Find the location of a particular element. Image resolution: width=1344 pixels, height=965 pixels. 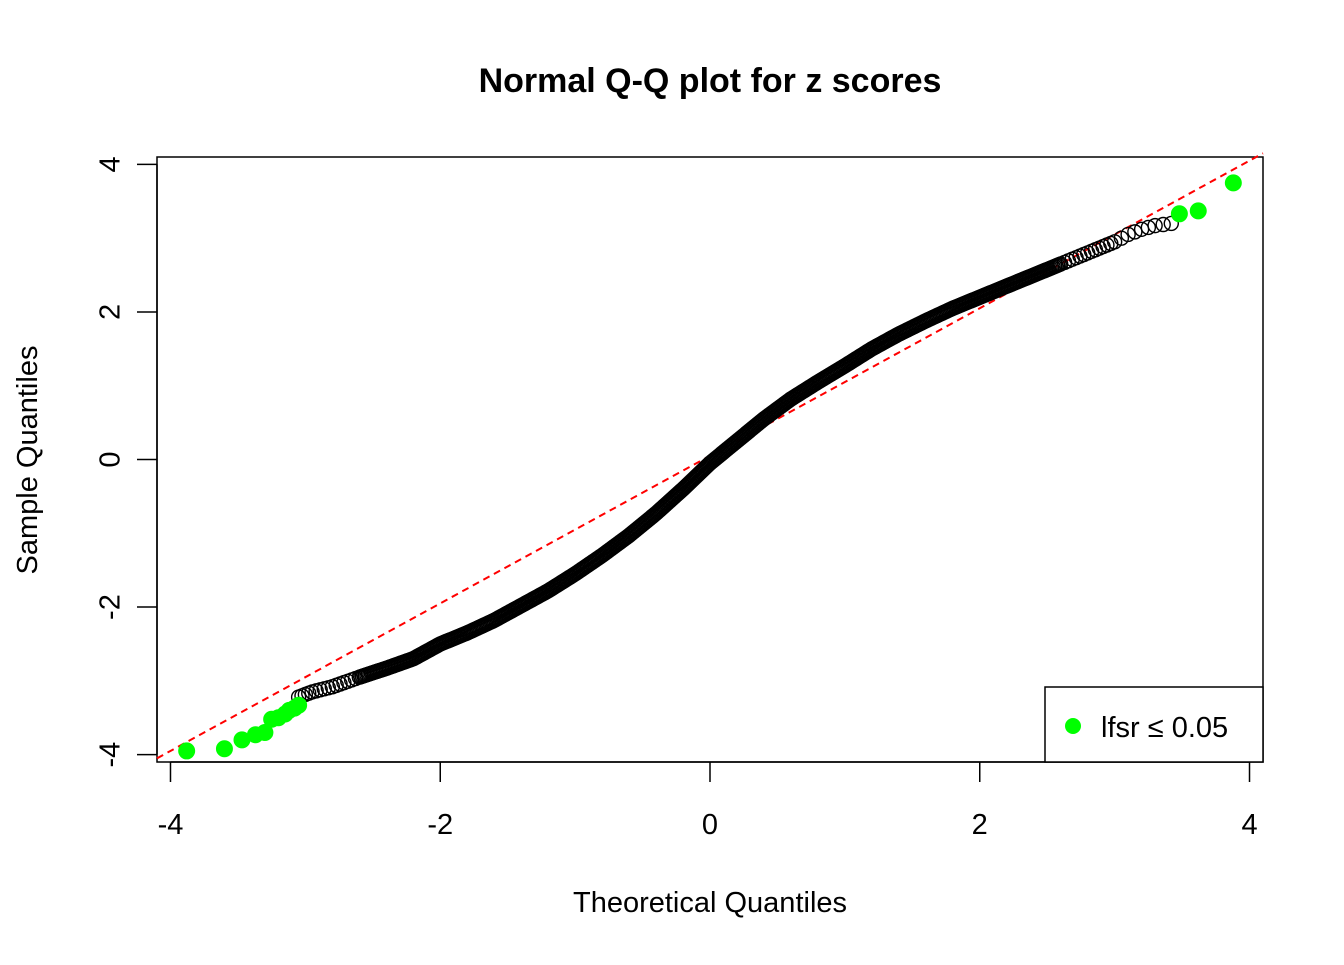

x-tick-label: 4 is located at coordinates (1249, 825).